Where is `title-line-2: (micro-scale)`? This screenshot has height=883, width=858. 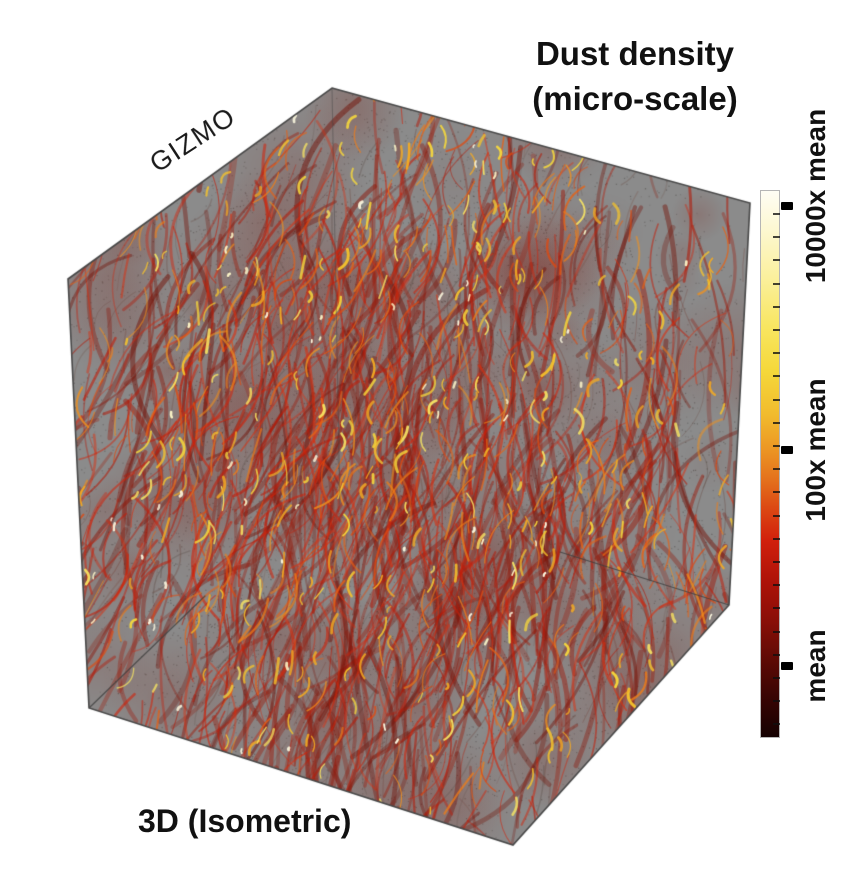
title-line-2: (micro-scale) is located at coordinates (635, 98).